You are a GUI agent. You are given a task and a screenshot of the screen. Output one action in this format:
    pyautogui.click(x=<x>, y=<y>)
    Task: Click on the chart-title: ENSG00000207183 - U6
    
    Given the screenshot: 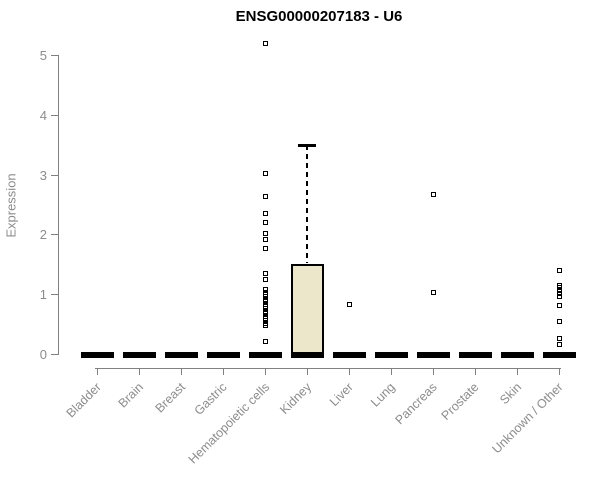 What is the action you would take?
    pyautogui.click(x=319, y=16)
    